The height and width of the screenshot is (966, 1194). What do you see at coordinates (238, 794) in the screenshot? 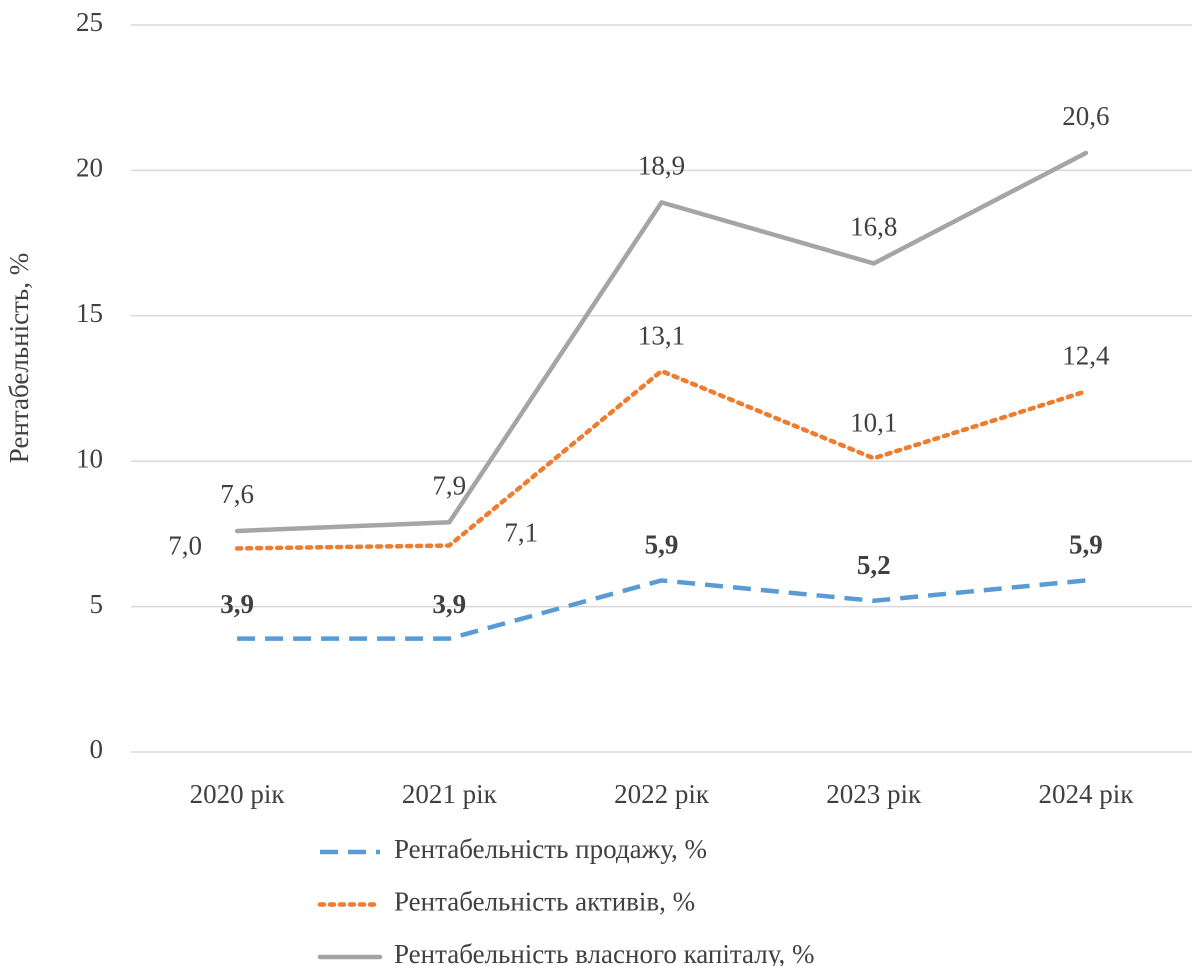
I see `x-tick-label: 2020 рік` at bounding box center [238, 794].